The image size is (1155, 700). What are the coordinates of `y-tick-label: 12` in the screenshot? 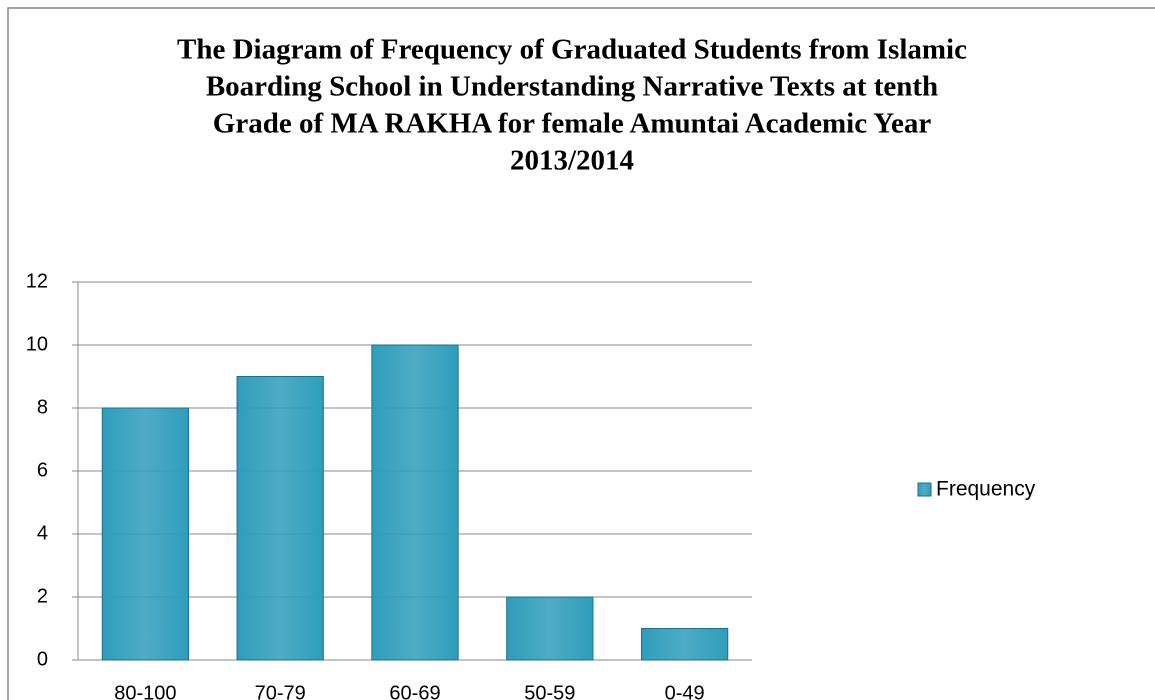 It's located at (37, 281).